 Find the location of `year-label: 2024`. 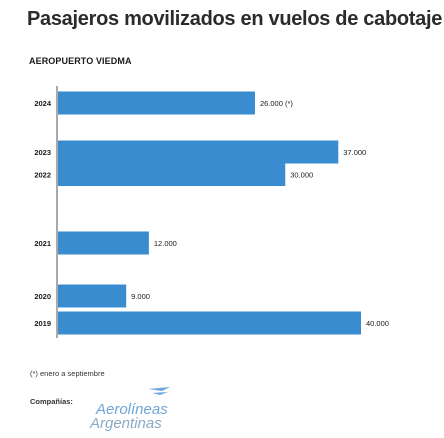

year-label: 2024 is located at coordinates (43, 103).